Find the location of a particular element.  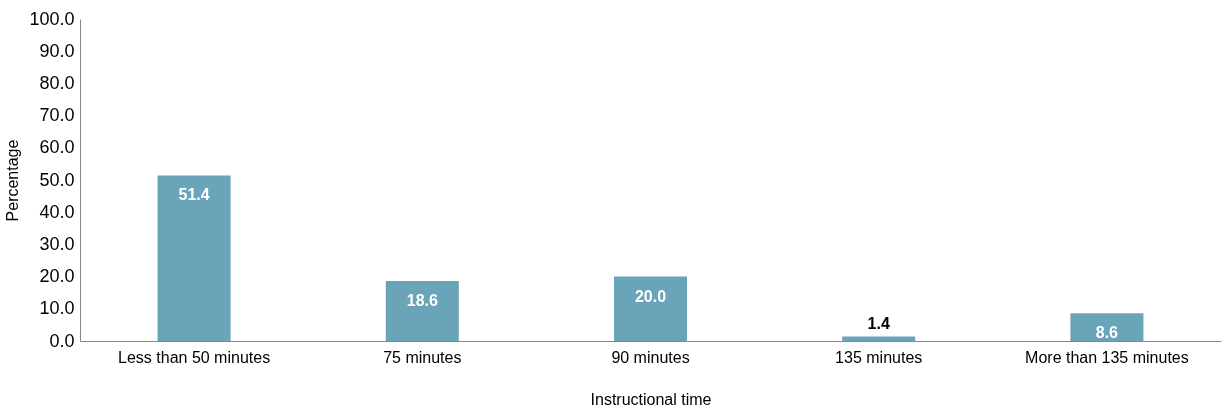

y-tick-label: 90.0 is located at coordinates (57, 50).